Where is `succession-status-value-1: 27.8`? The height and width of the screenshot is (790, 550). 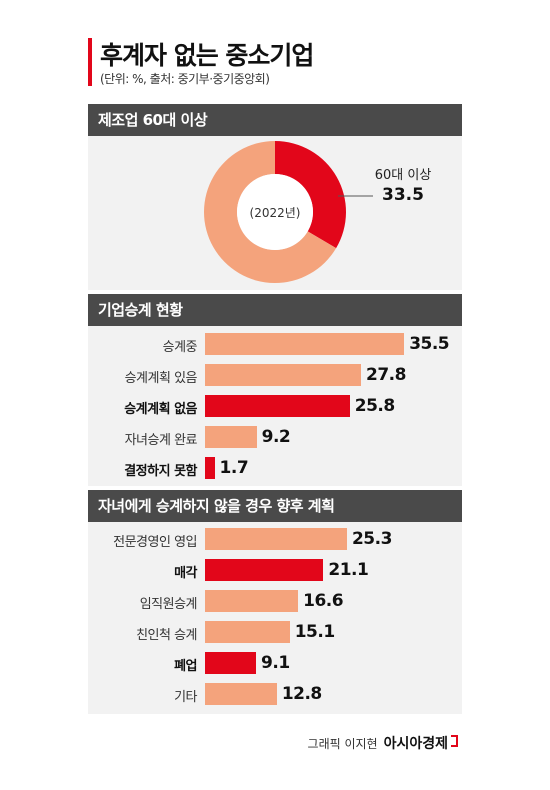
succession-status-value-1: 27.8 is located at coordinates (385, 375).